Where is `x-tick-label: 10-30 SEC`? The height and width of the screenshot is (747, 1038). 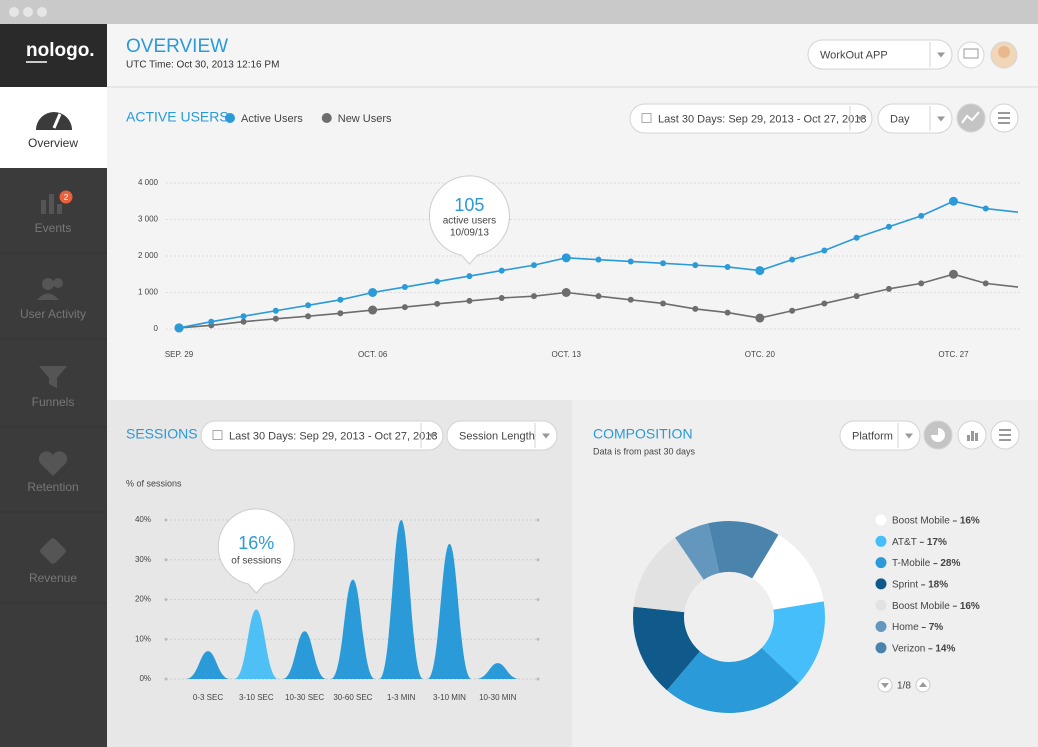 x-tick-label: 10-30 SEC is located at coordinates (304, 697).